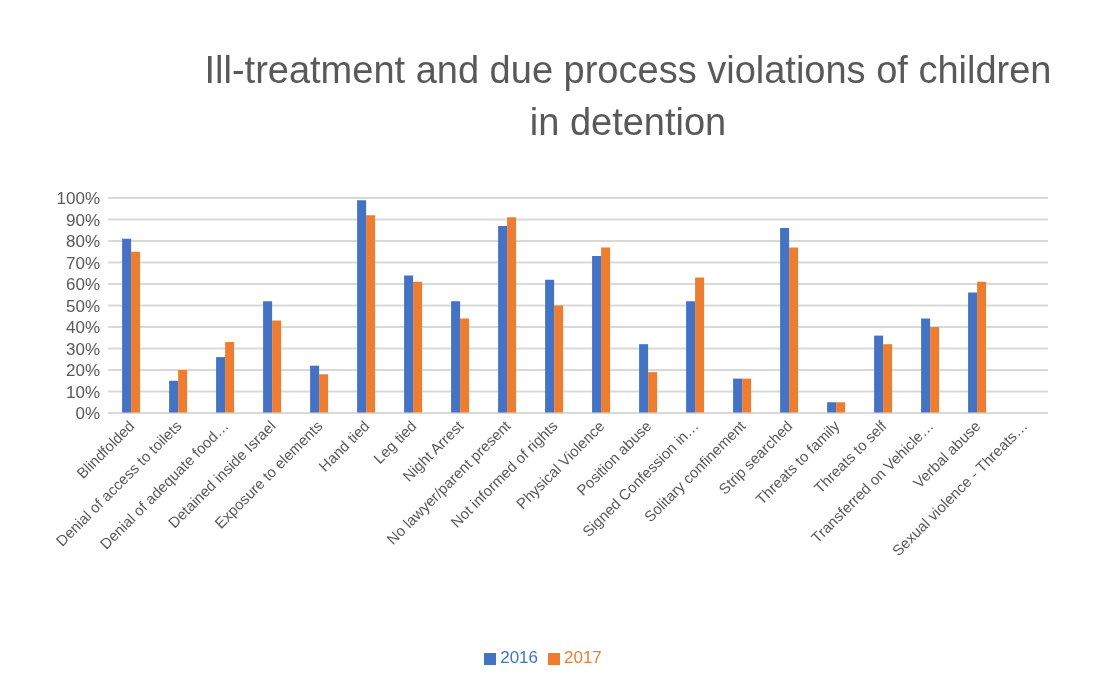  I want to click on y-tick-label: 100%, so click(78, 199).